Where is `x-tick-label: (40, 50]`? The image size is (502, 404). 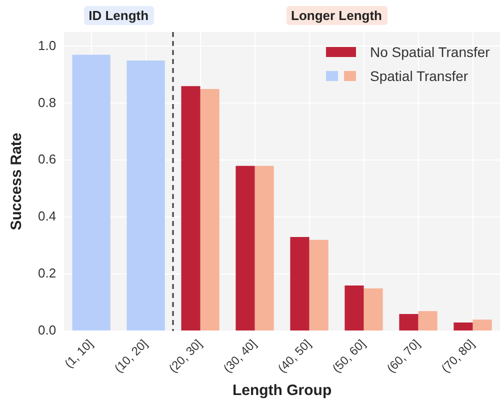 x-tick-label: (40, 50] is located at coordinates (294, 356).